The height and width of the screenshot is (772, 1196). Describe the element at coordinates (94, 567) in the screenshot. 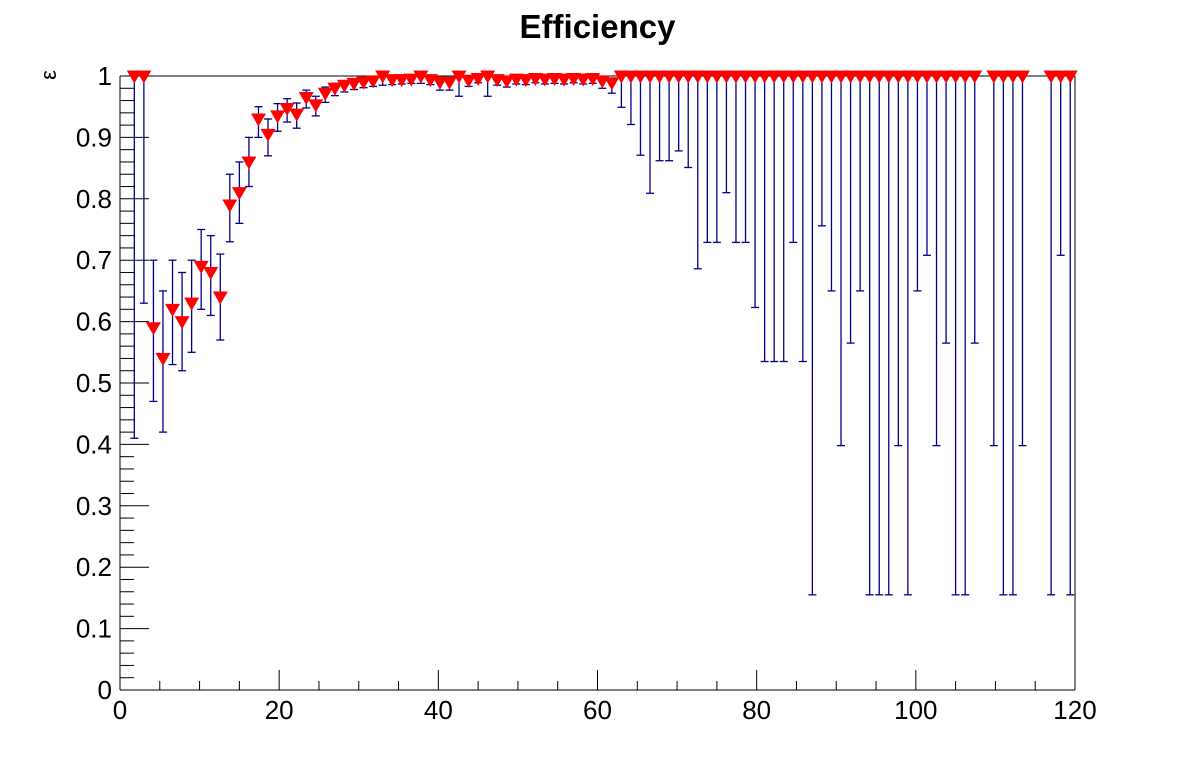

I see `y-tick-label: 0.2` at that location.